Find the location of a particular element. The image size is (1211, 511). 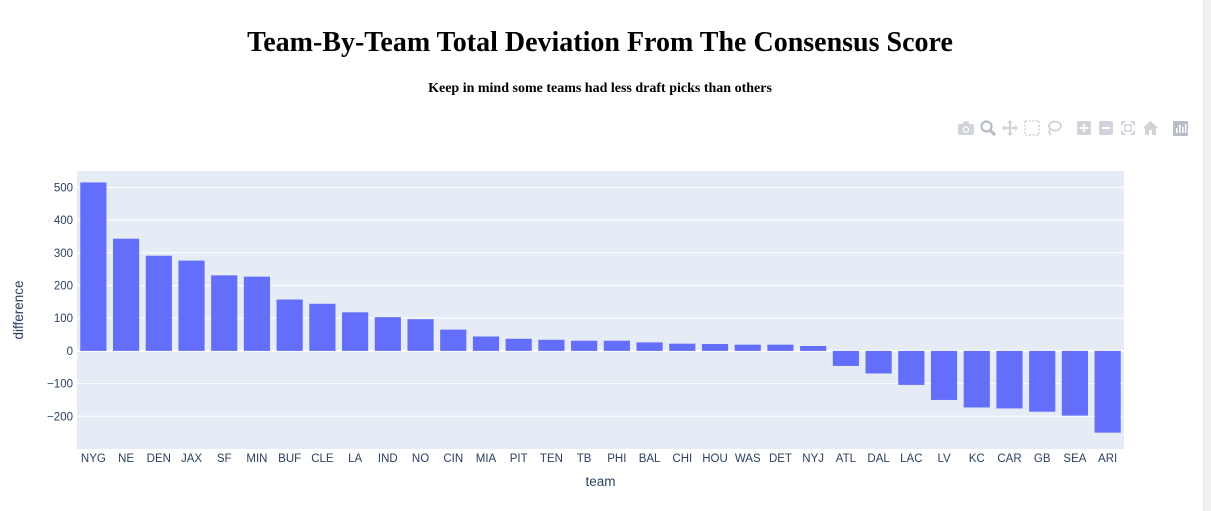

bar-lac is located at coordinates (911, 367).